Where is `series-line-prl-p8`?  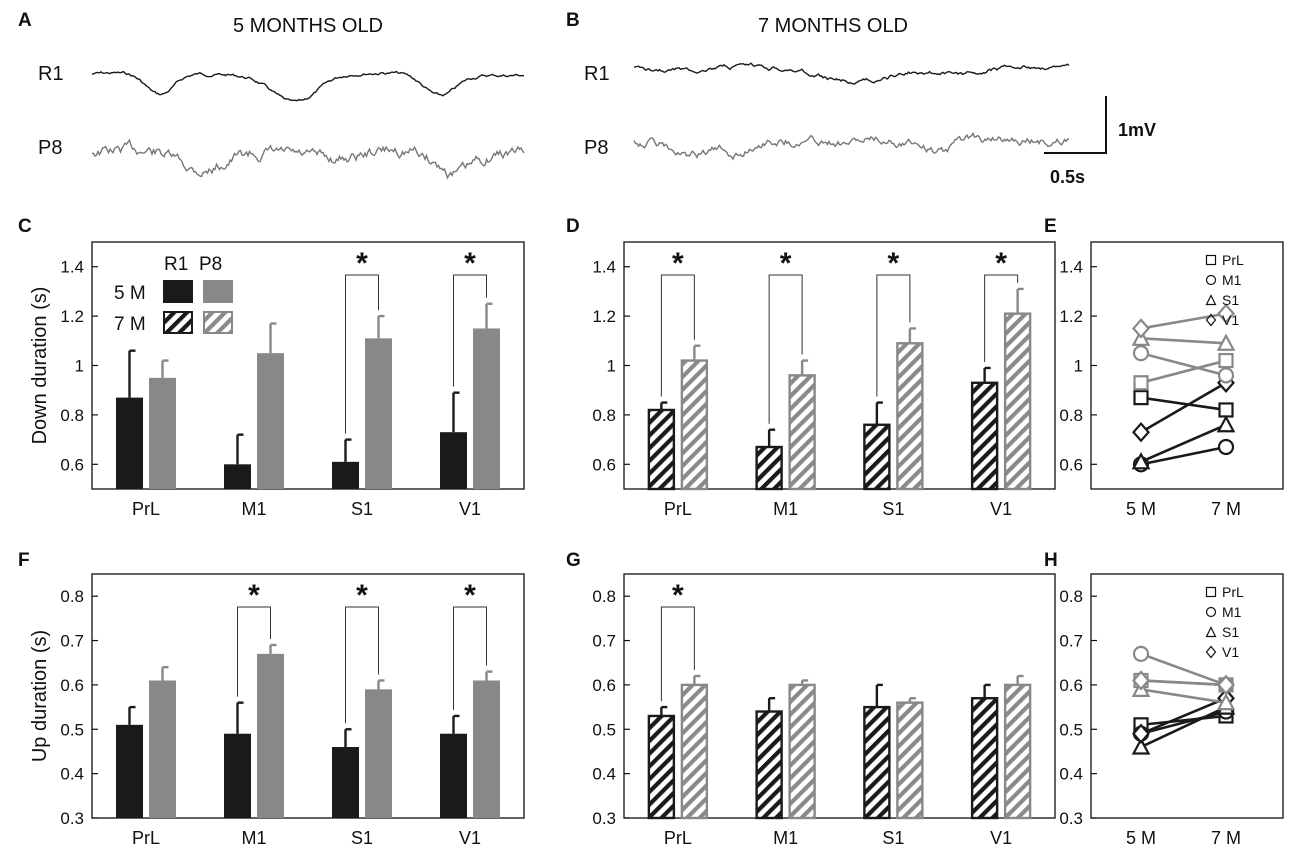 series-line-prl-p8 is located at coordinates (1183, 372).